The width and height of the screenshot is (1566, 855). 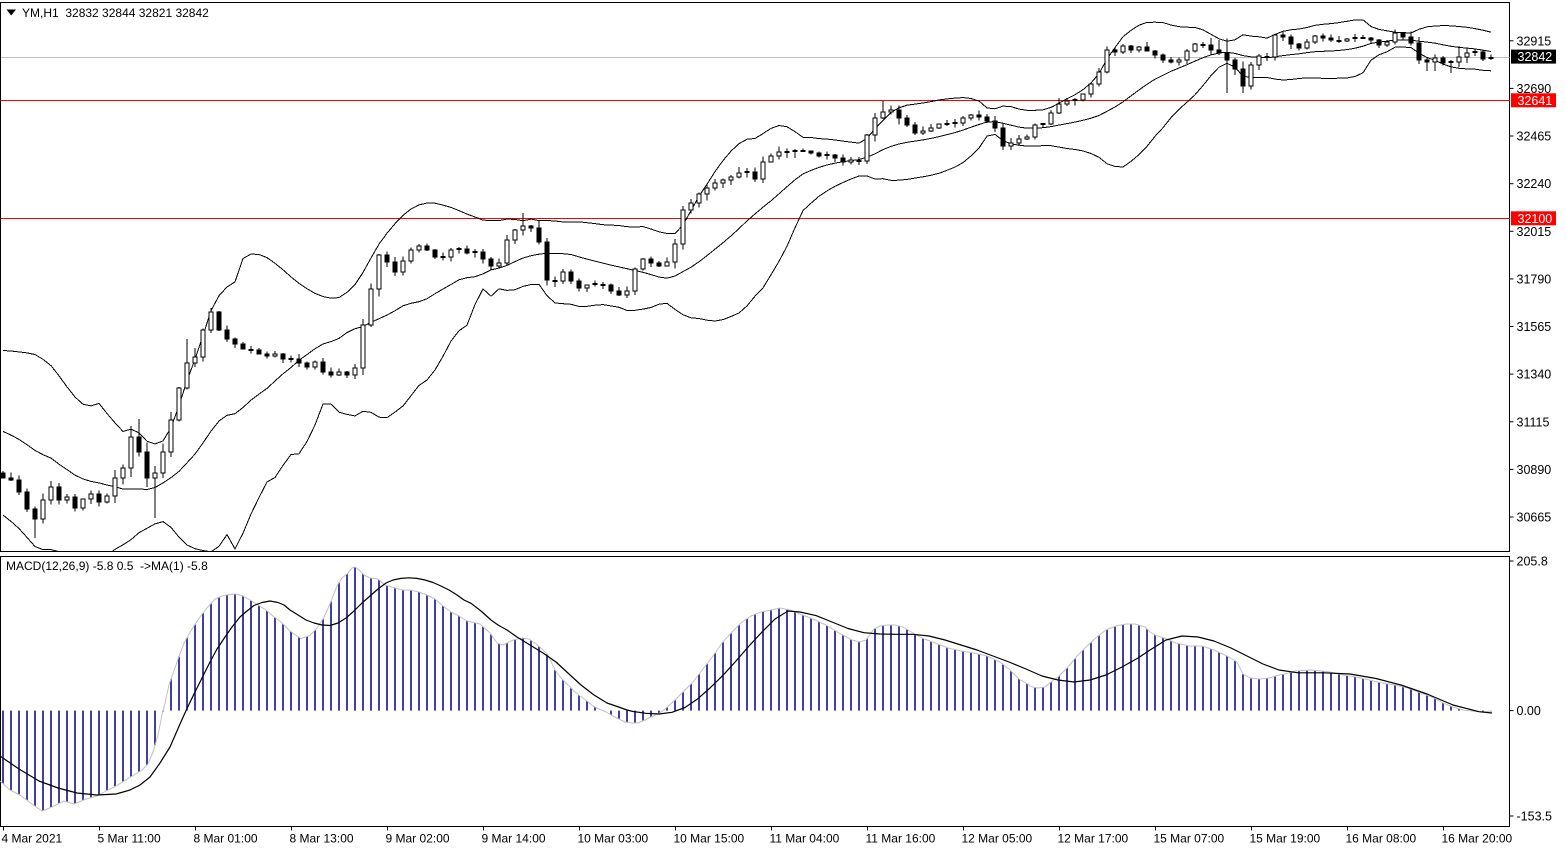 I want to click on svg-text: 31340, so click(x=1534, y=375).